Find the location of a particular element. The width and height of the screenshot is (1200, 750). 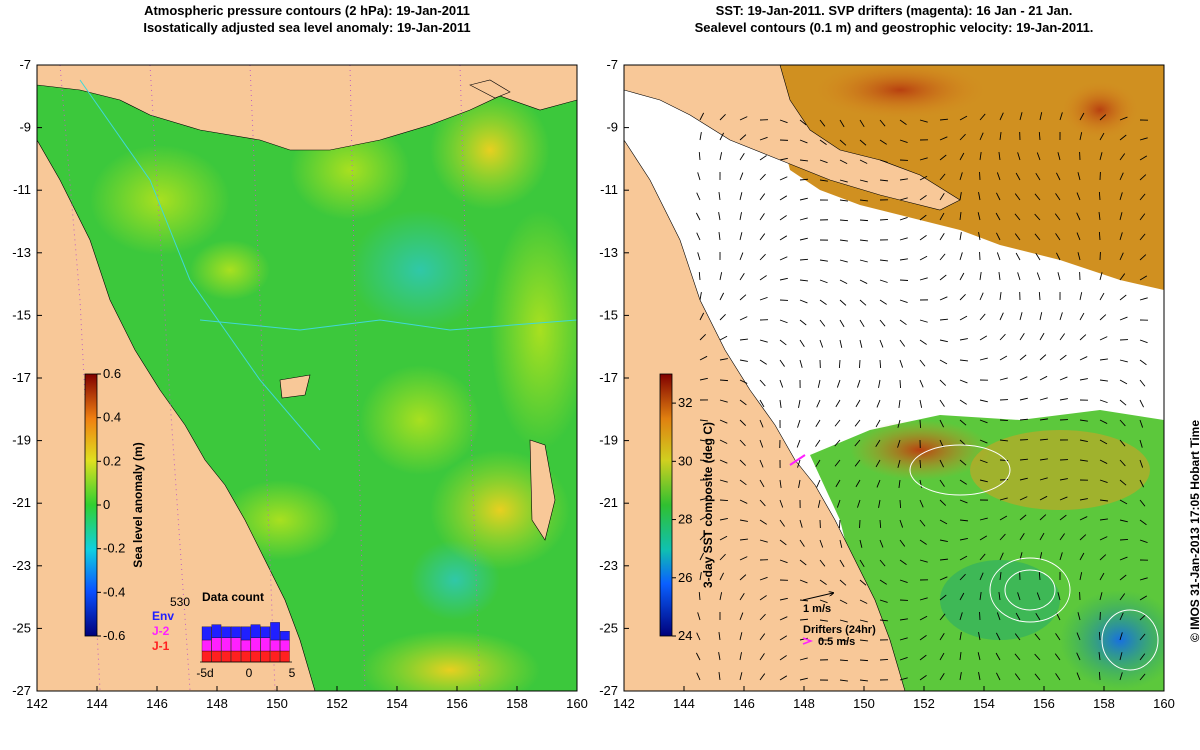

inset-bar-env is located at coordinates (245, 633).